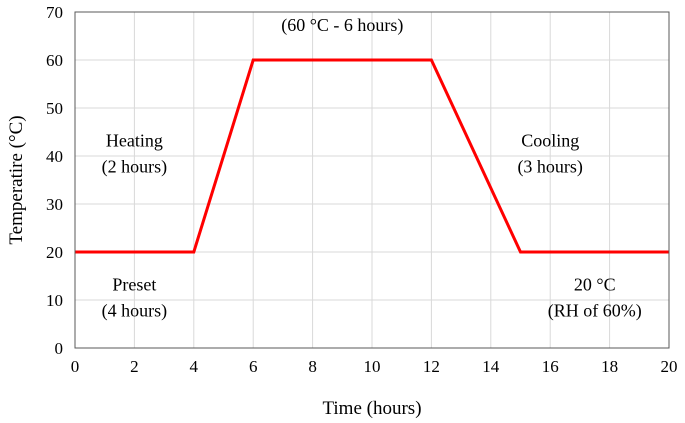  What do you see at coordinates (134, 366) in the screenshot?
I see `x-tick-label-1: 2` at bounding box center [134, 366].